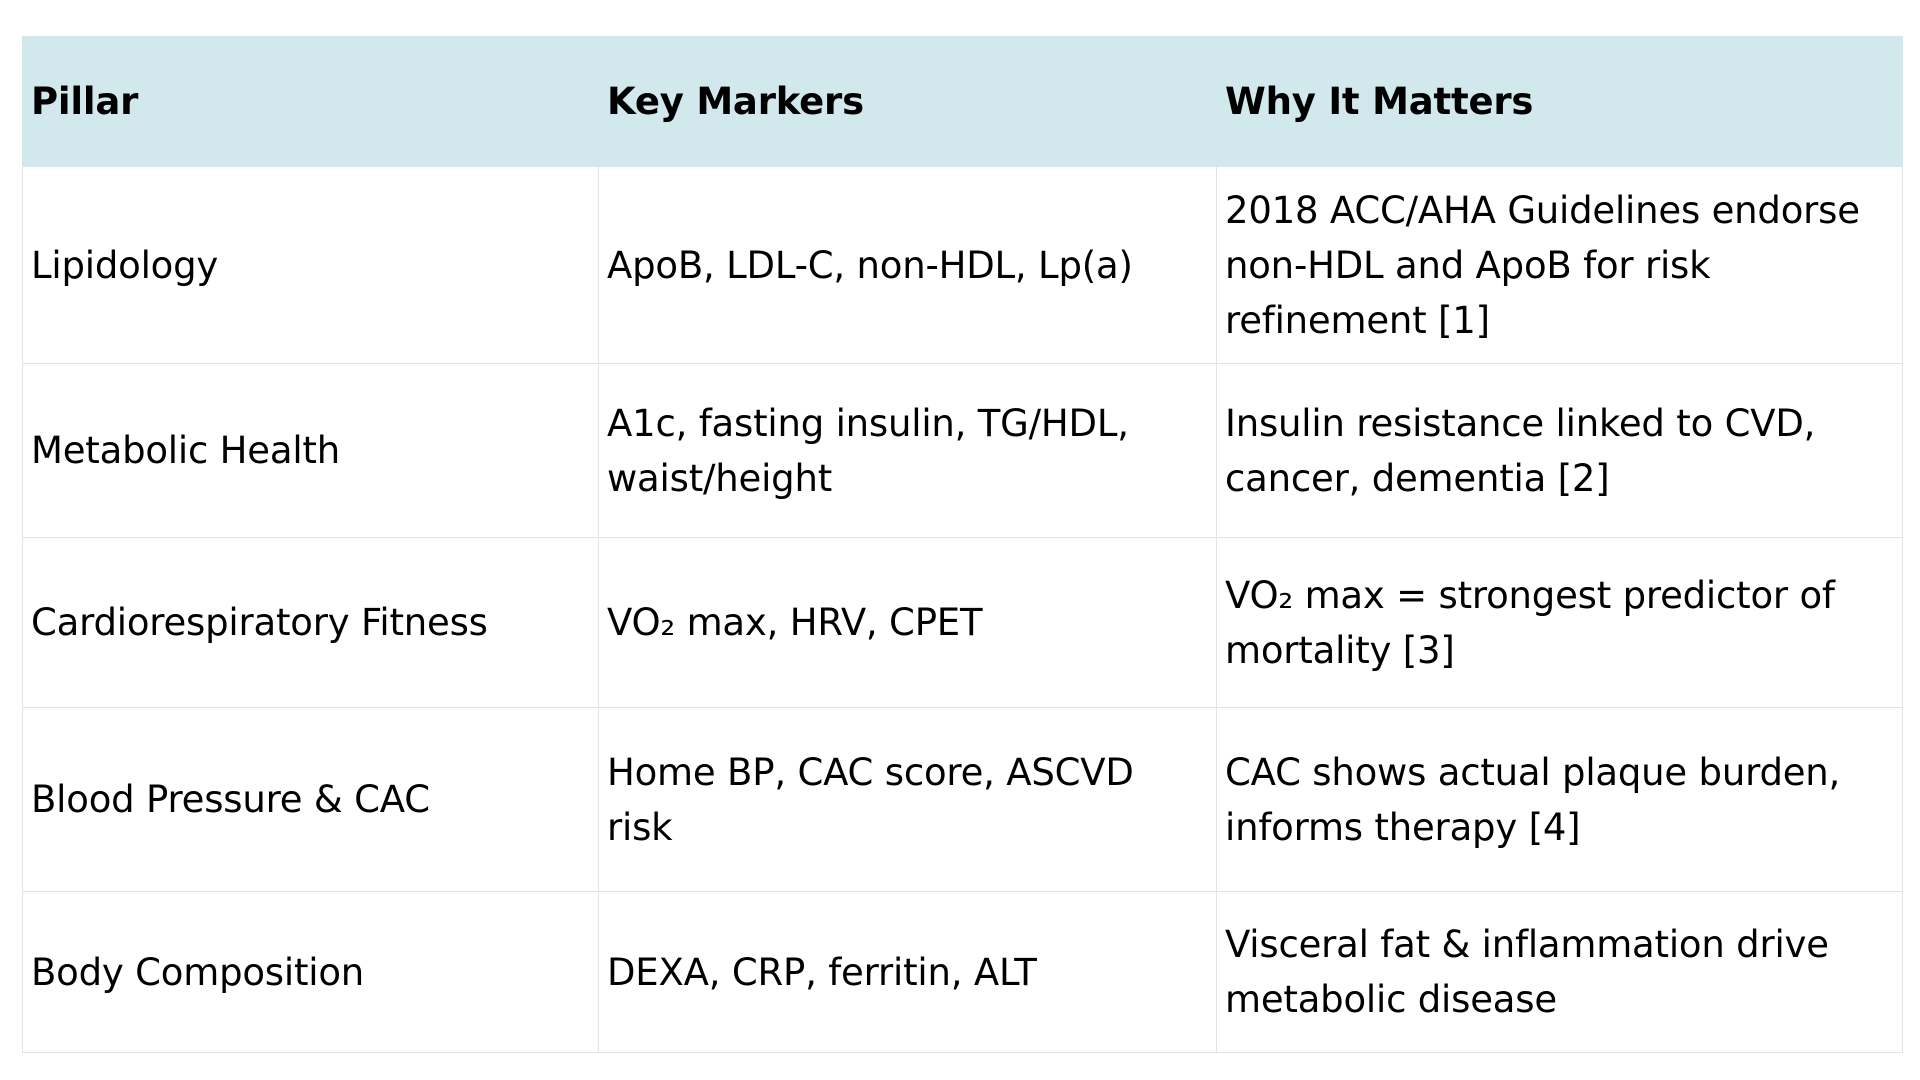  What do you see at coordinates (310, 450) in the screenshot?
I see `pillar-cell: Metabolic Health` at bounding box center [310, 450].